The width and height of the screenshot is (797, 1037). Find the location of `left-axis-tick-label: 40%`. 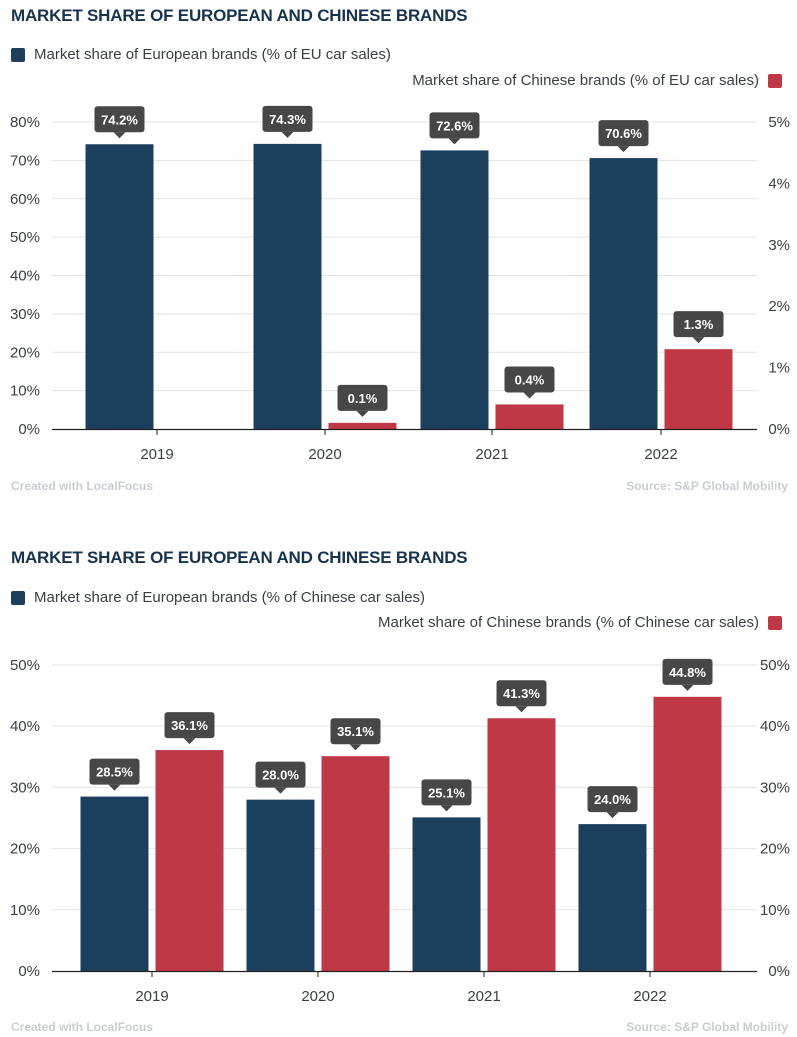

left-axis-tick-label: 40% is located at coordinates (25, 726).